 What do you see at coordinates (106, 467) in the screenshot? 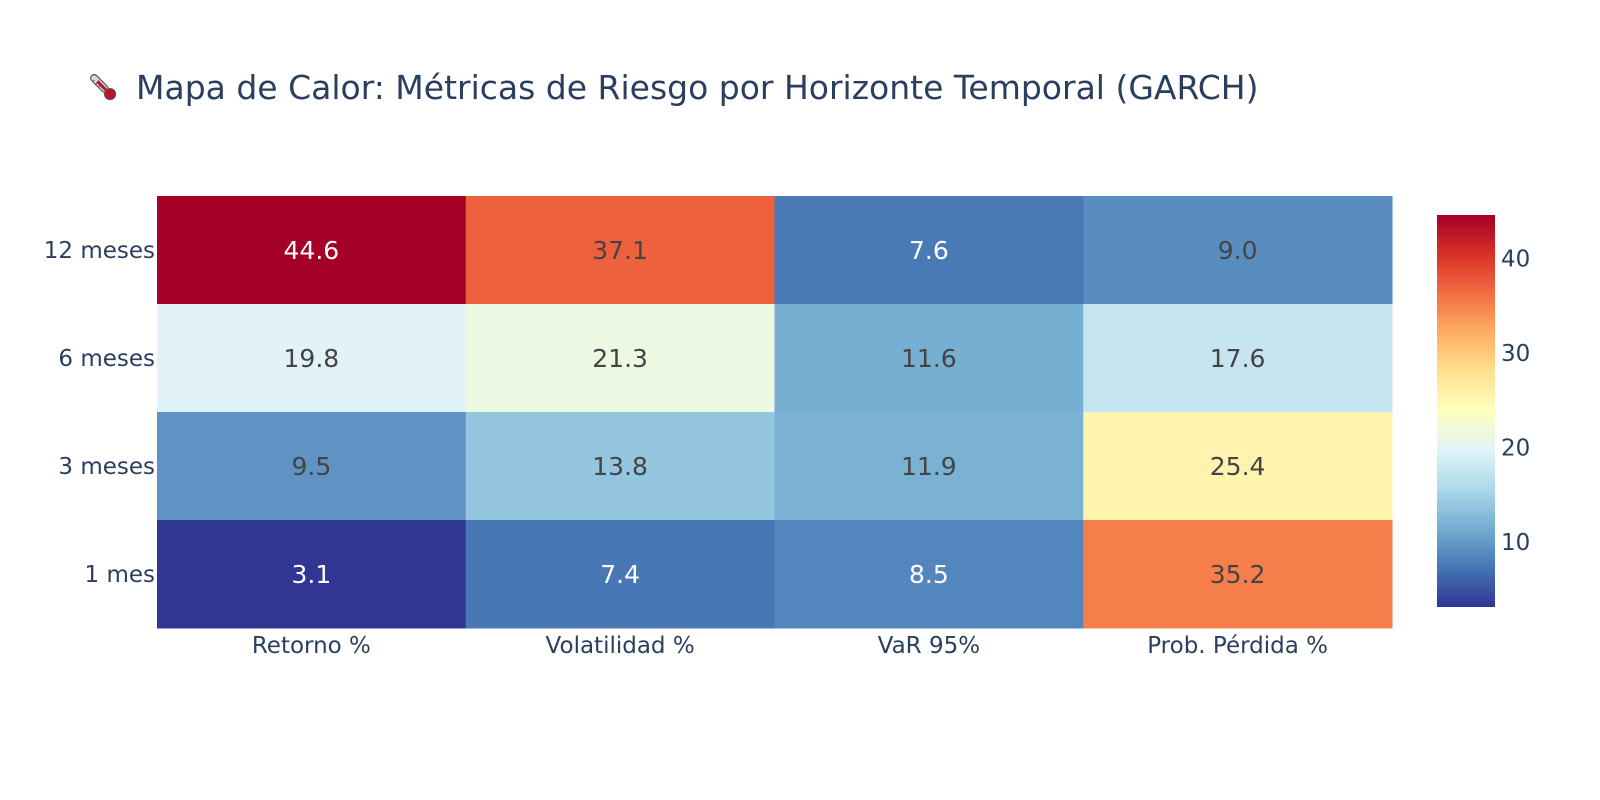
I see `y-tick-label: 3 meses` at bounding box center [106, 467].